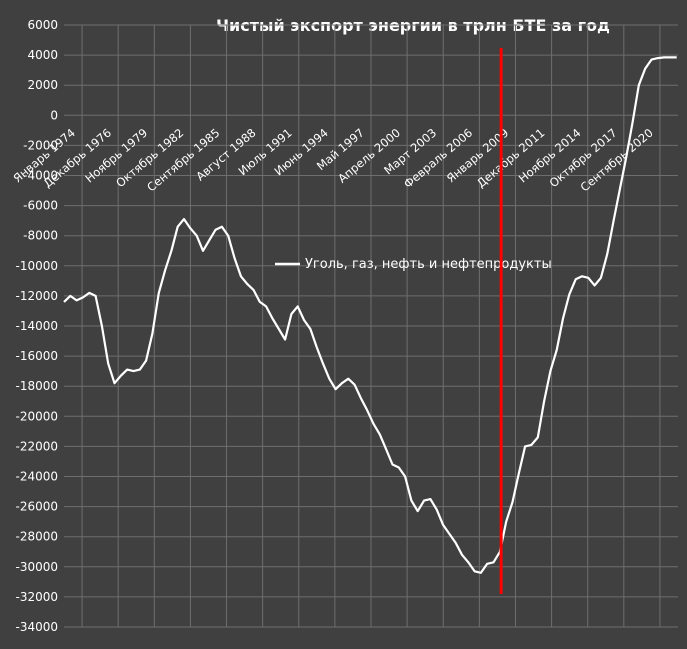 Image resolution: width=687 pixels, height=649 pixels. Describe the element at coordinates (36, 477) in the screenshot. I see `y-tick-label: -24000` at that location.